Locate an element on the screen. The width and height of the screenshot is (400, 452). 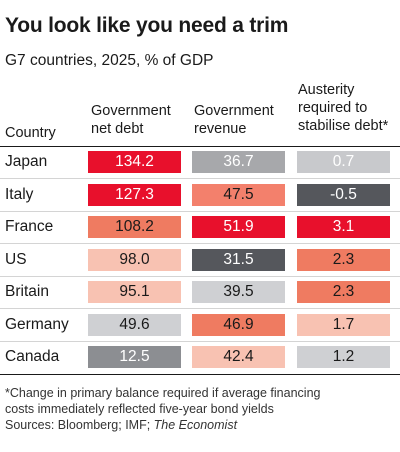
sources-publisher: The Economist is located at coordinates (195, 425).